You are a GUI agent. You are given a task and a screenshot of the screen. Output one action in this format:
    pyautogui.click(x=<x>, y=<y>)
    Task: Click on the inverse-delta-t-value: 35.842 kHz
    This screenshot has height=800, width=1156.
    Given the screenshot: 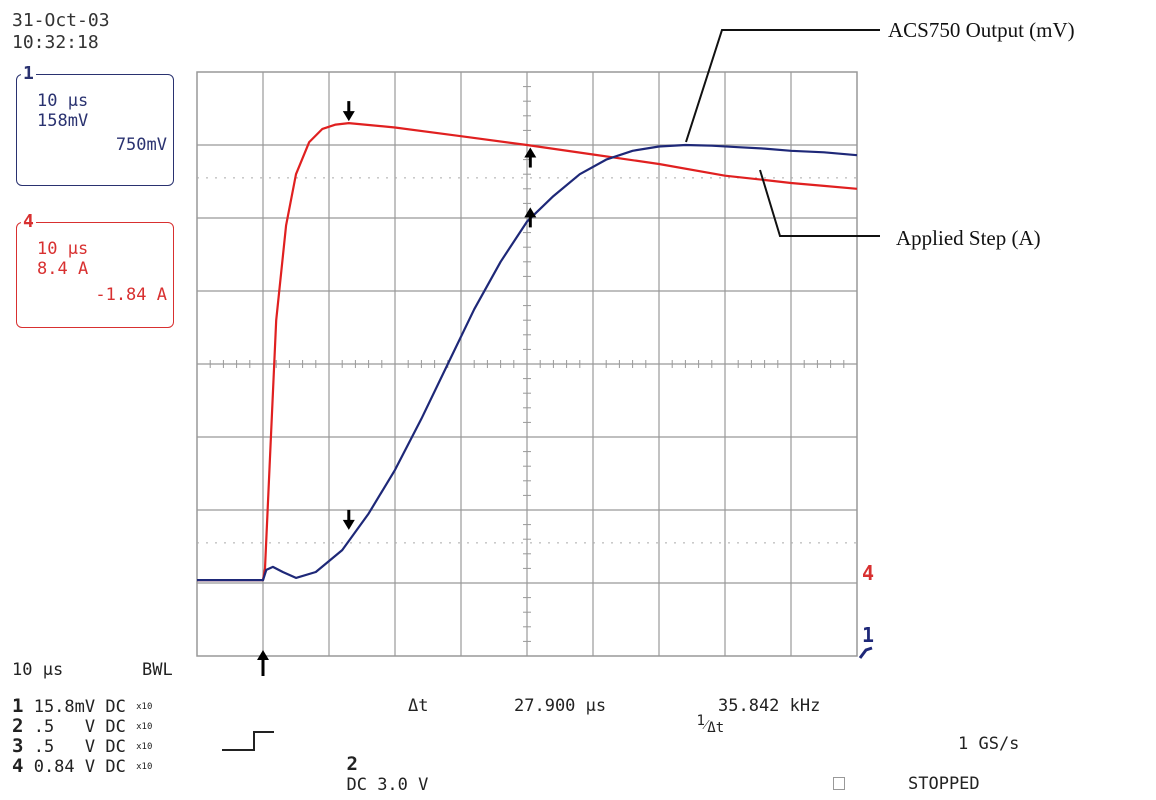 What is the action you would take?
    pyautogui.click(x=769, y=706)
    